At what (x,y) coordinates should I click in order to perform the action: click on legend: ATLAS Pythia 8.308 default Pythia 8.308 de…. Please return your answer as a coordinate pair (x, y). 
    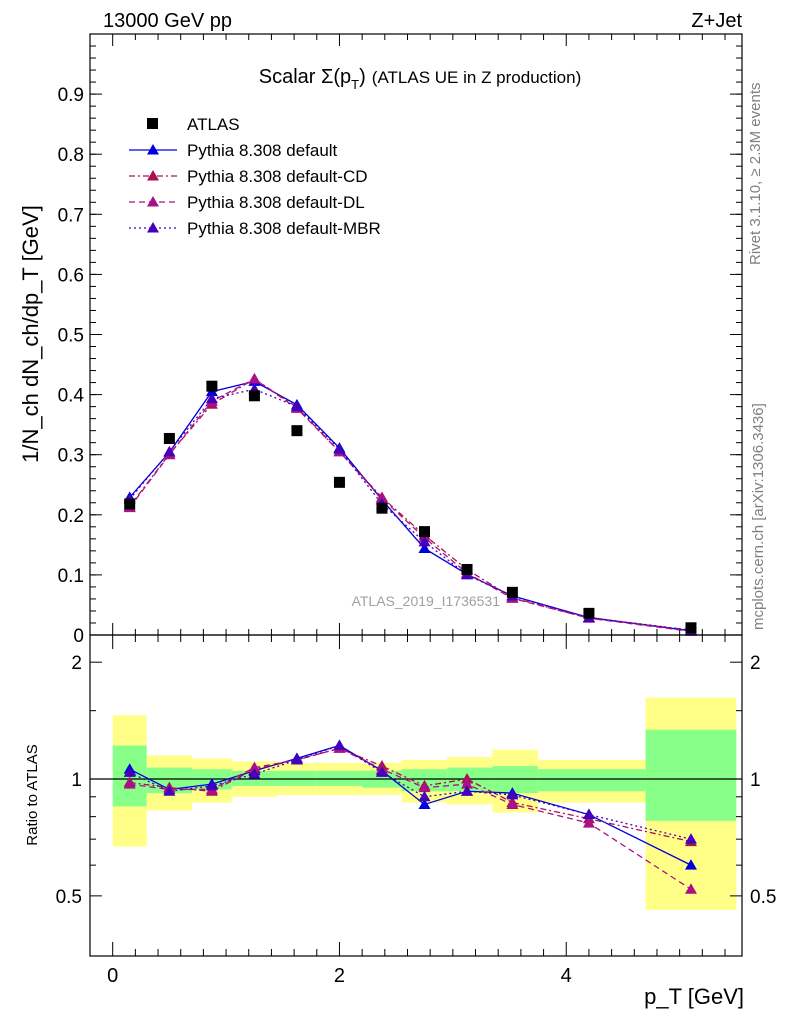
    Looking at the image, I should click on (255, 176).